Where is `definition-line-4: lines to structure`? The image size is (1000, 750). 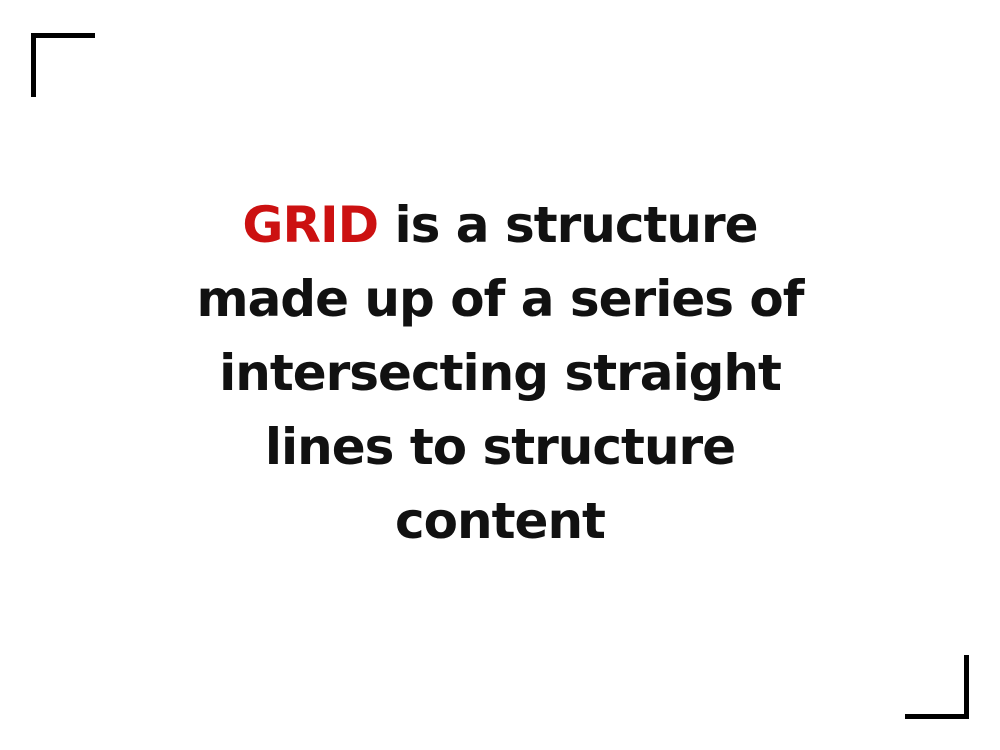 definition-line-4: lines to structure is located at coordinates (500, 447).